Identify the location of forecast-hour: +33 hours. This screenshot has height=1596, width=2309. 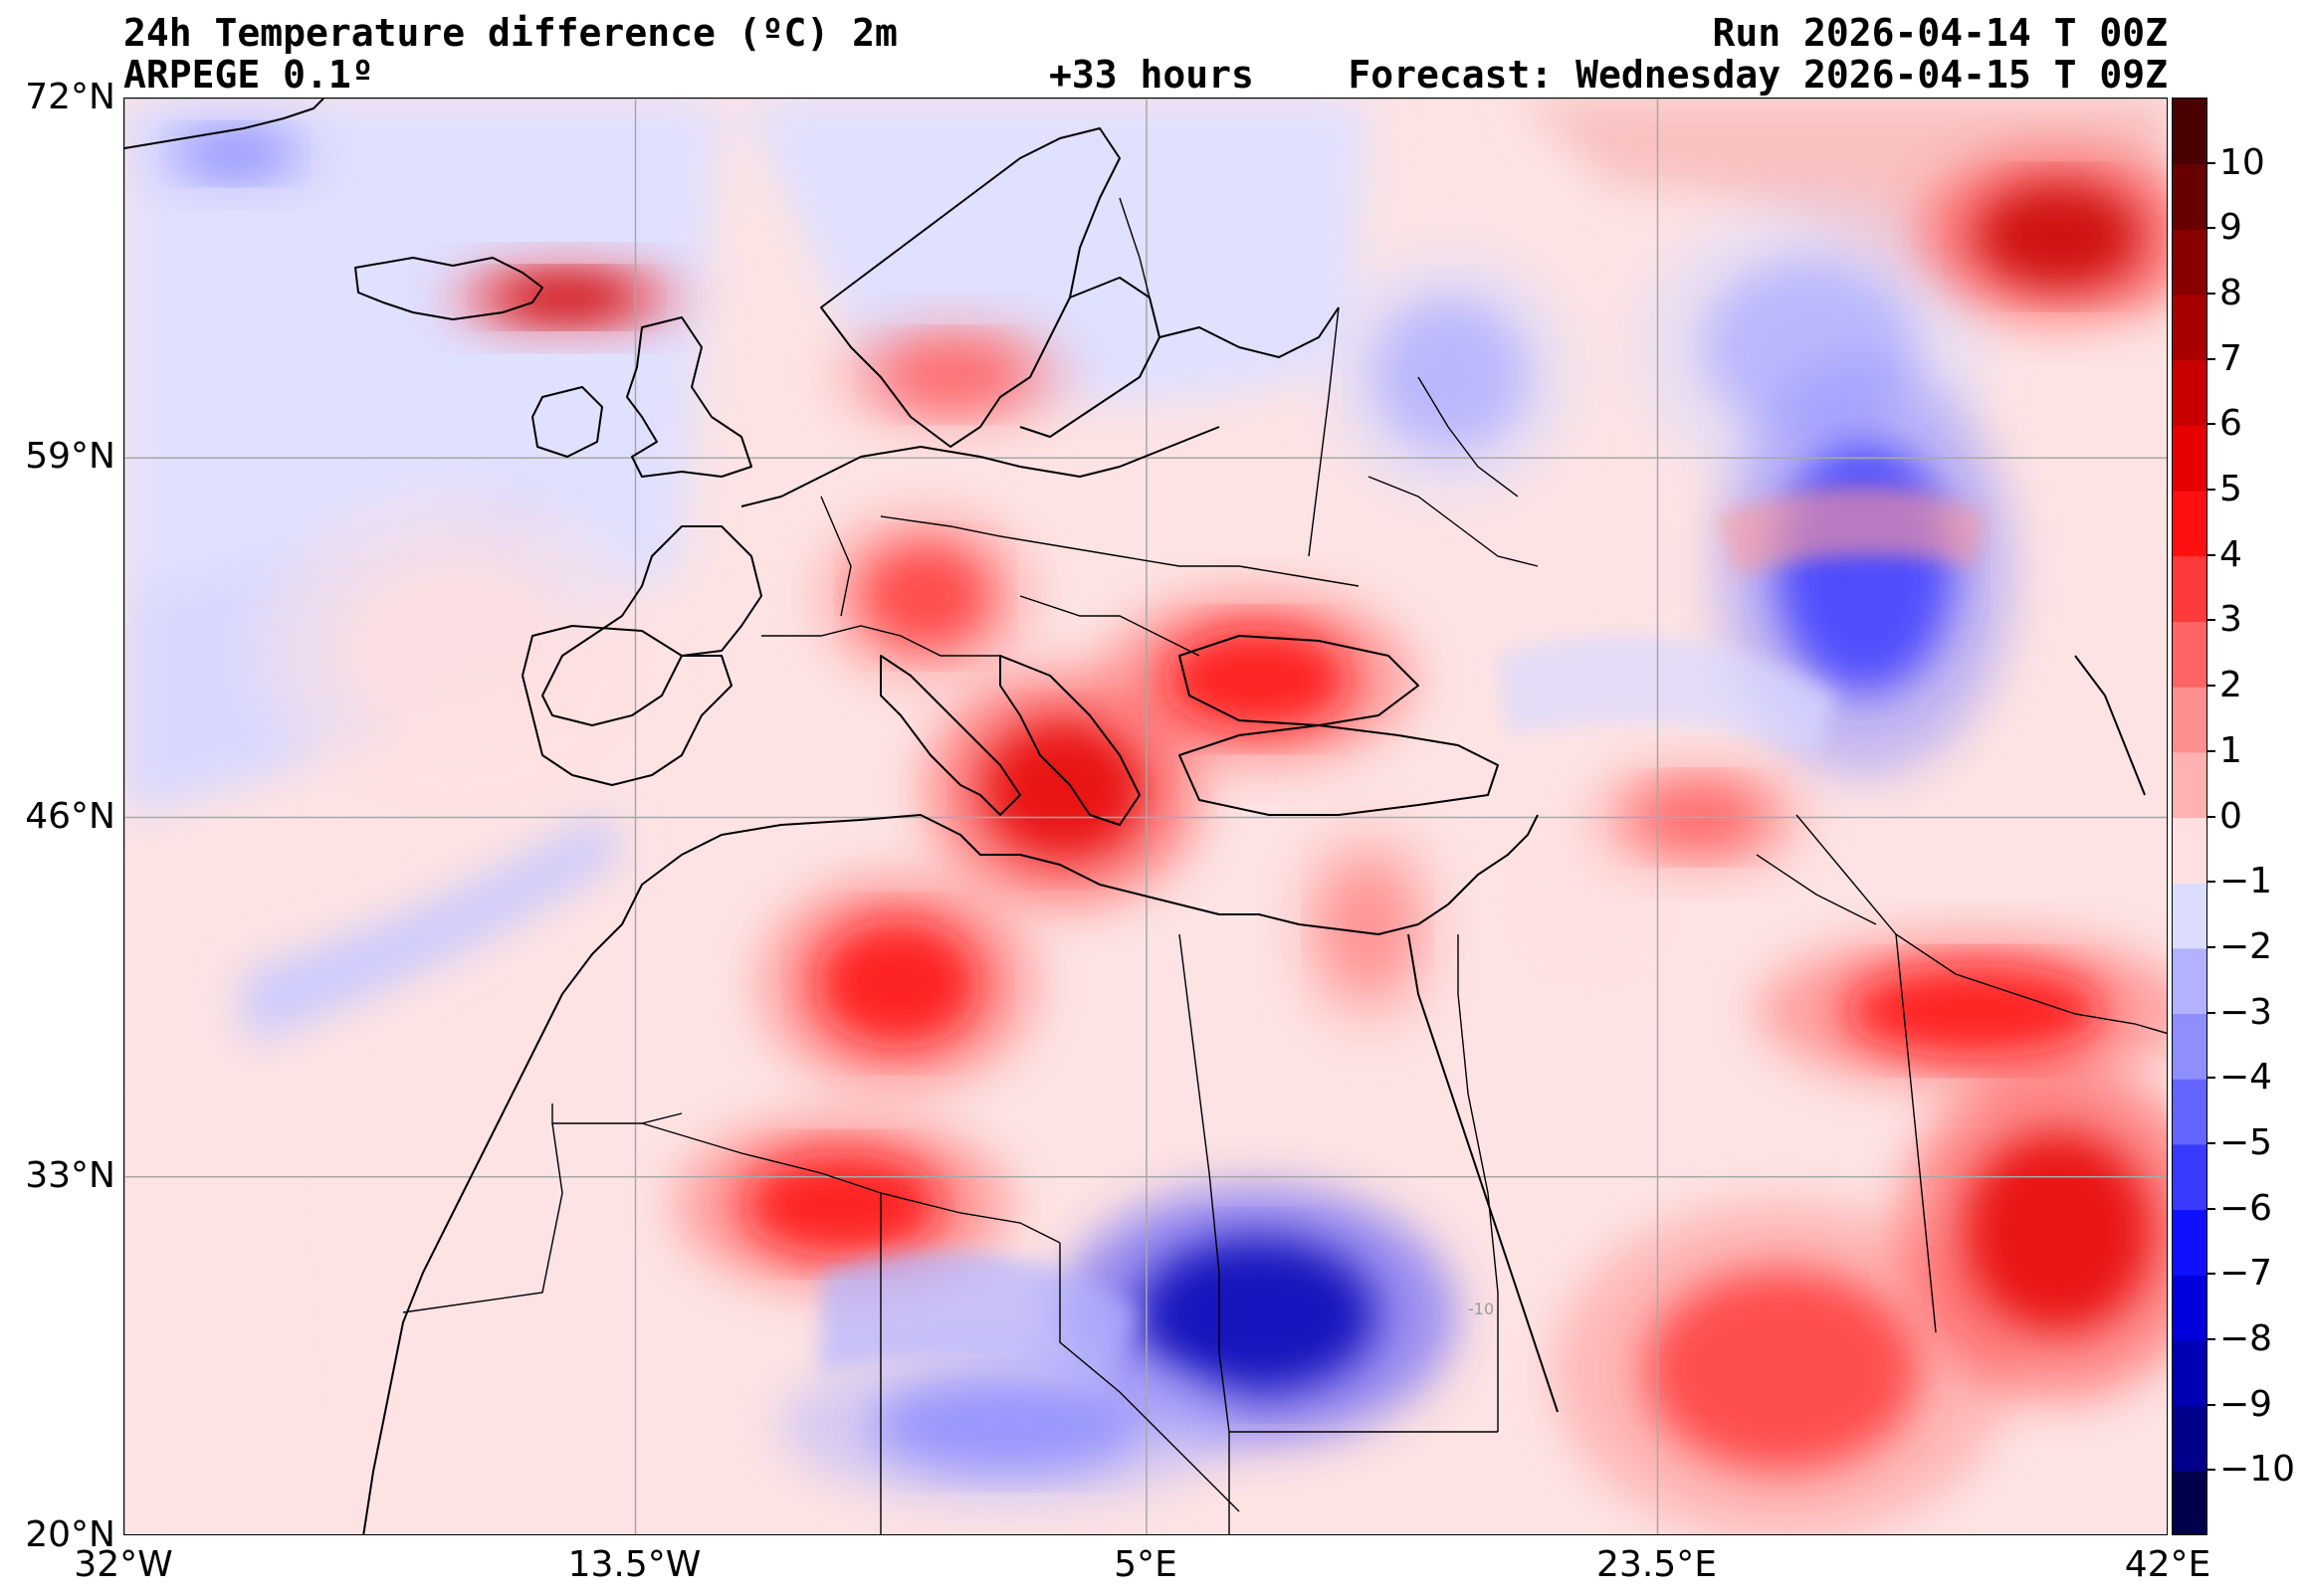
(1151, 75).